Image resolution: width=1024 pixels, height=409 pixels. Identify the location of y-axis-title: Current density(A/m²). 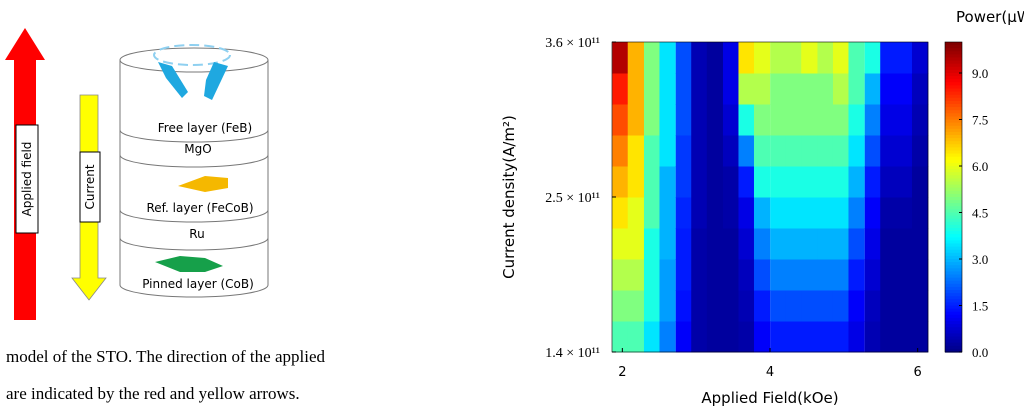
(509, 197).